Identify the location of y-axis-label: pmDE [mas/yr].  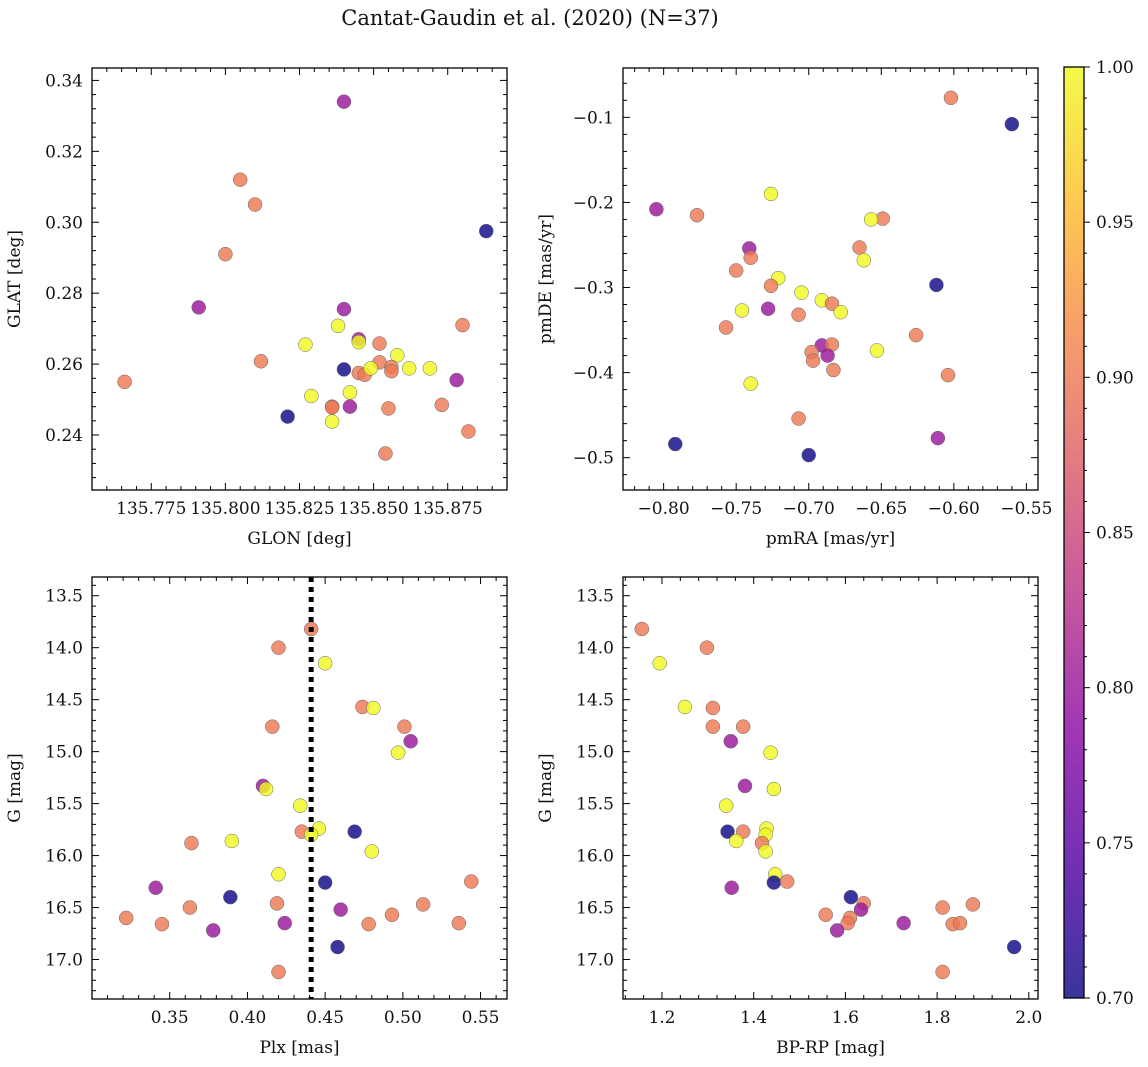
(546, 279).